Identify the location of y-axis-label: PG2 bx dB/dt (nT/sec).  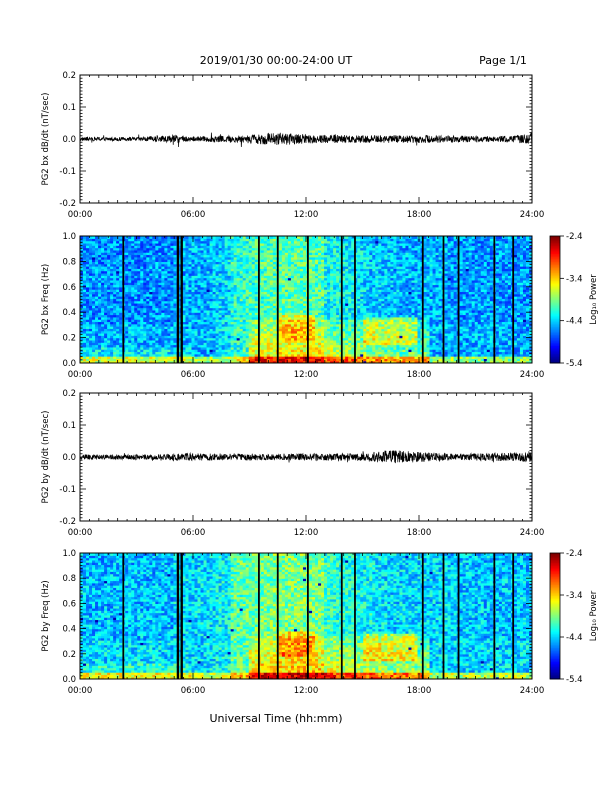
(46, 139).